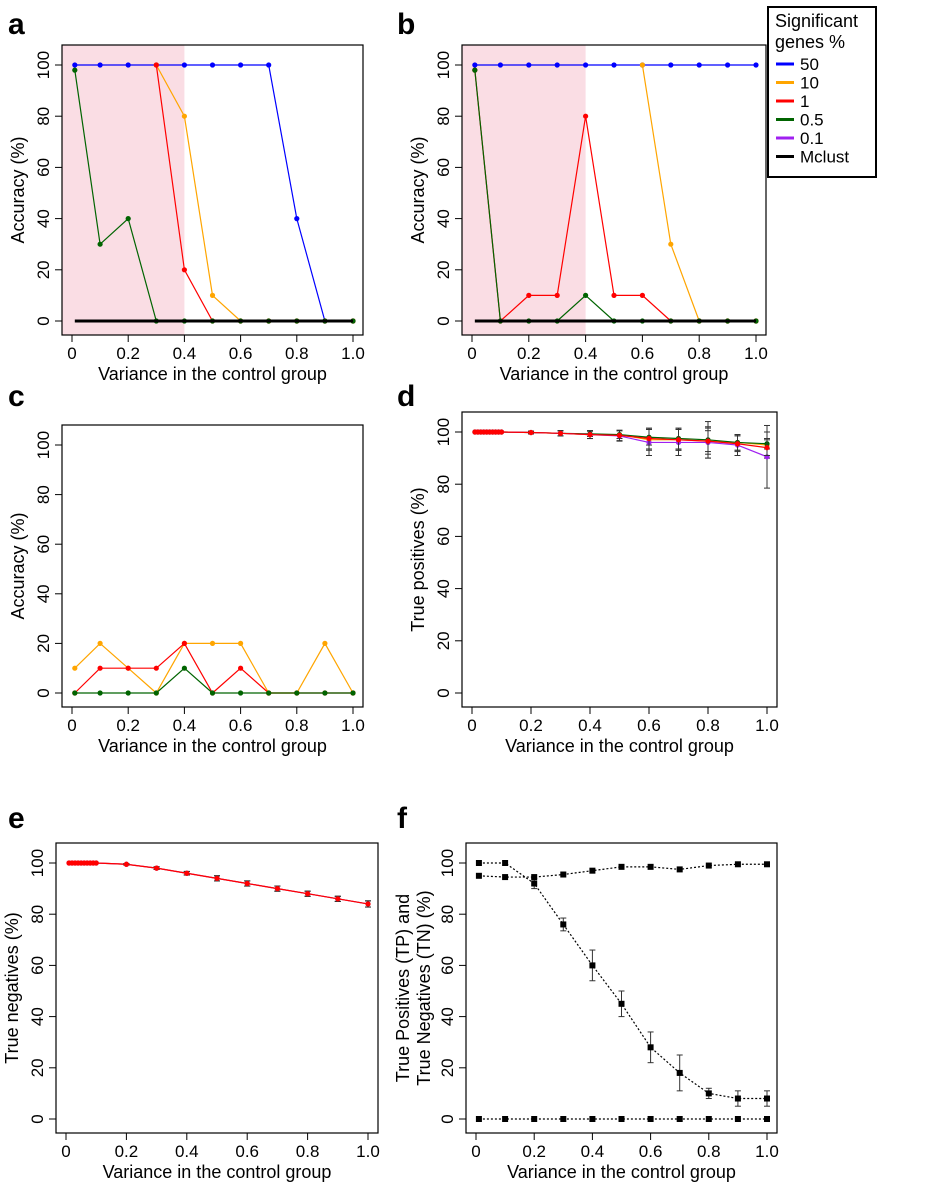  Describe the element at coordinates (418, 559) in the screenshot. I see `y-axis-label: True positives (%)` at that location.